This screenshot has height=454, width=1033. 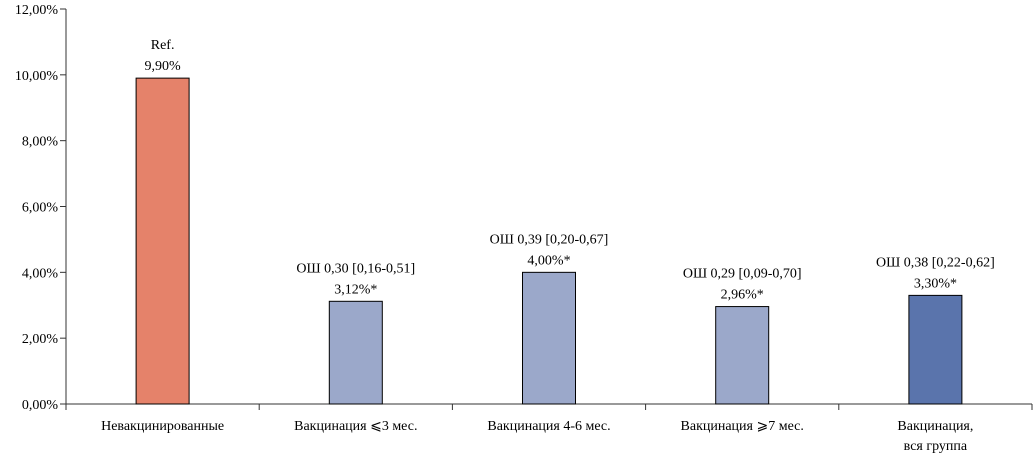 I want to click on x-category-label: Вакцинация ⩽3 мес., so click(x=355, y=426).